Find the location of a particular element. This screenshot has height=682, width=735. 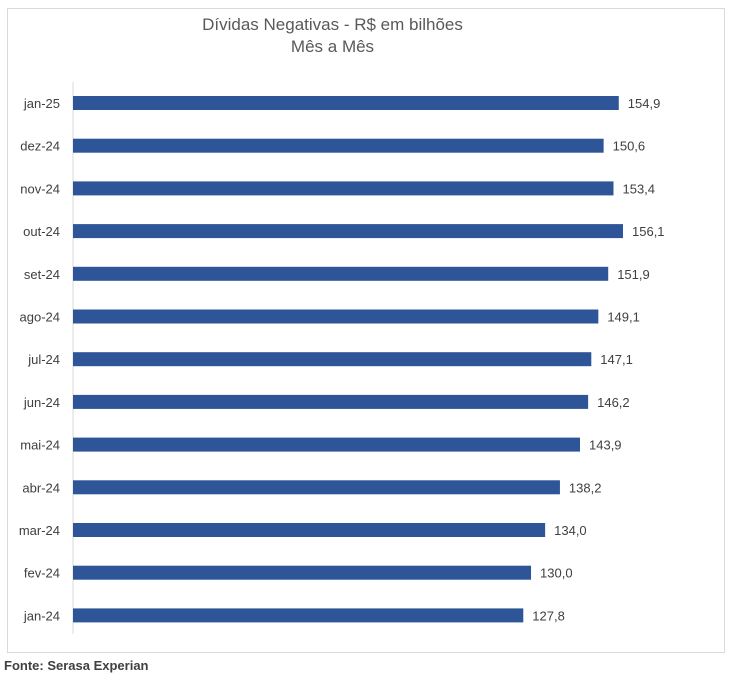

category-tick-label: ago-24 is located at coordinates (40, 317).